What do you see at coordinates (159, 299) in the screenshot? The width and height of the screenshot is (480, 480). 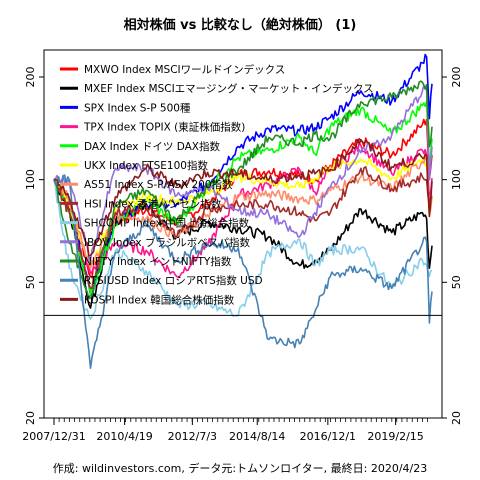 I see `legend-entry: KOSPI Index 韓国総合株価指数` at bounding box center [159, 299].